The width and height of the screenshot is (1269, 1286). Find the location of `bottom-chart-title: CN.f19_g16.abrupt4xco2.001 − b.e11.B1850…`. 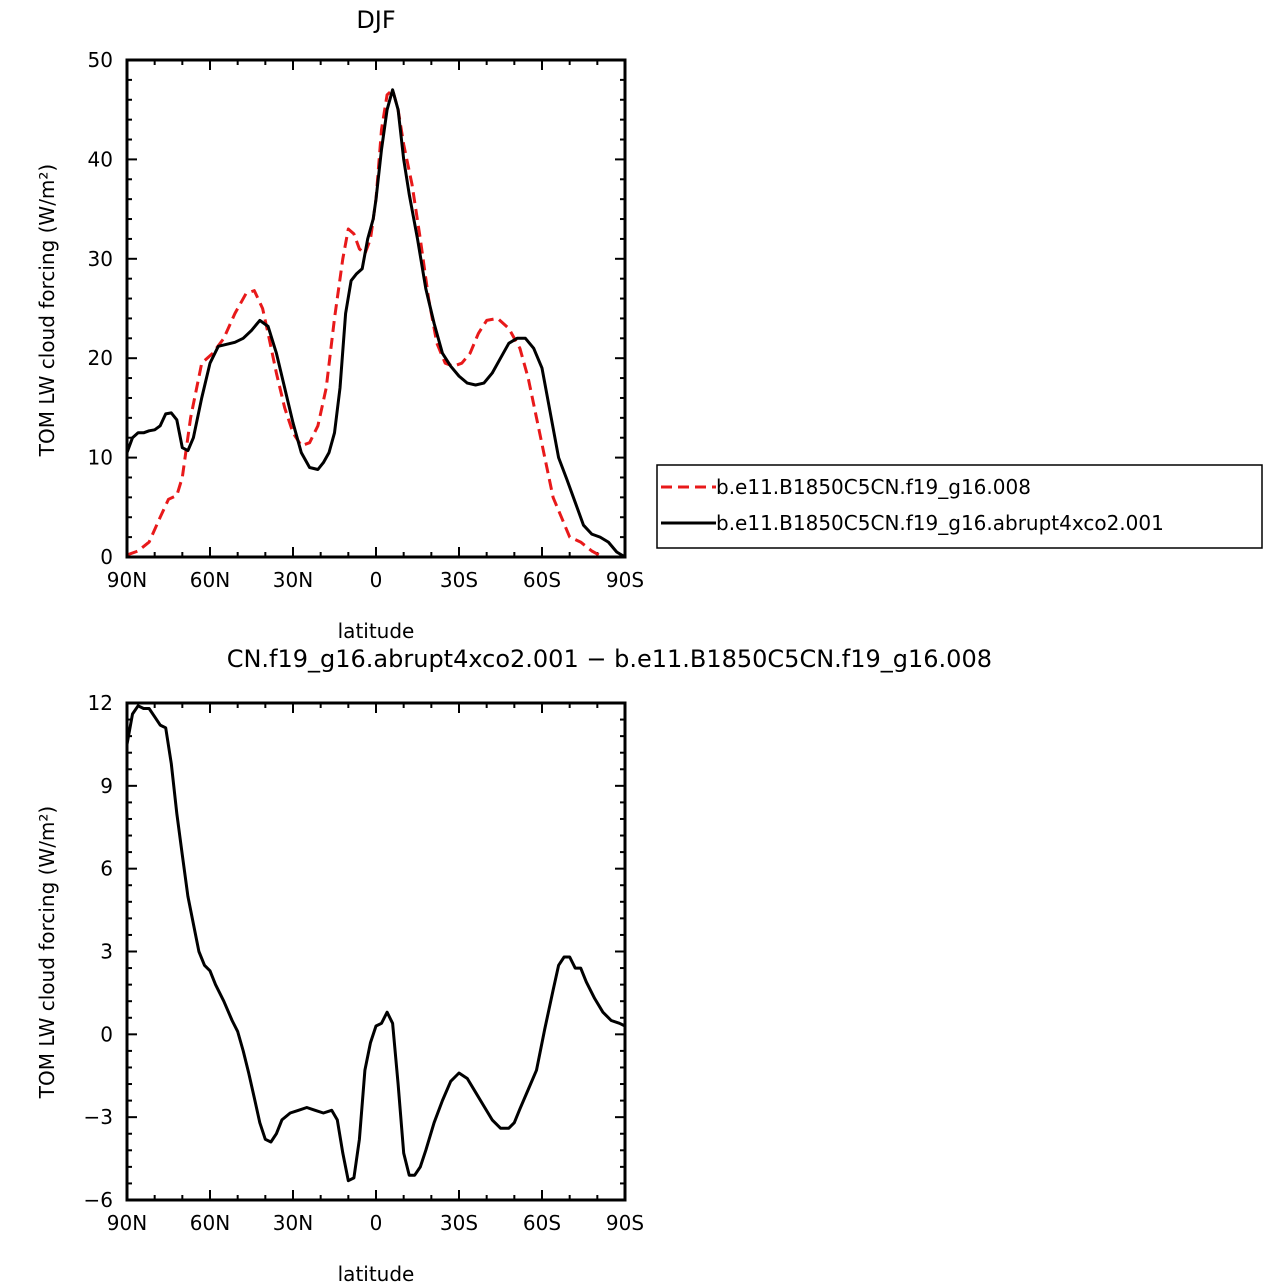

bottom-chart-title: CN.f19_g16.abrupt4xco2.001 − b.e11.B1850… is located at coordinates (609, 659).